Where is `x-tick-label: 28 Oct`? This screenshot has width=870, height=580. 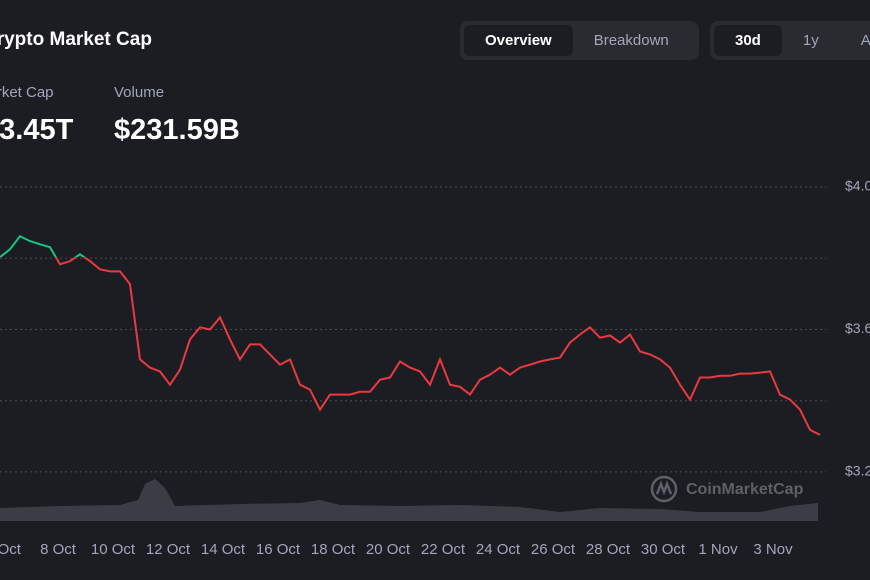 x-tick-label: 28 Oct is located at coordinates (608, 549).